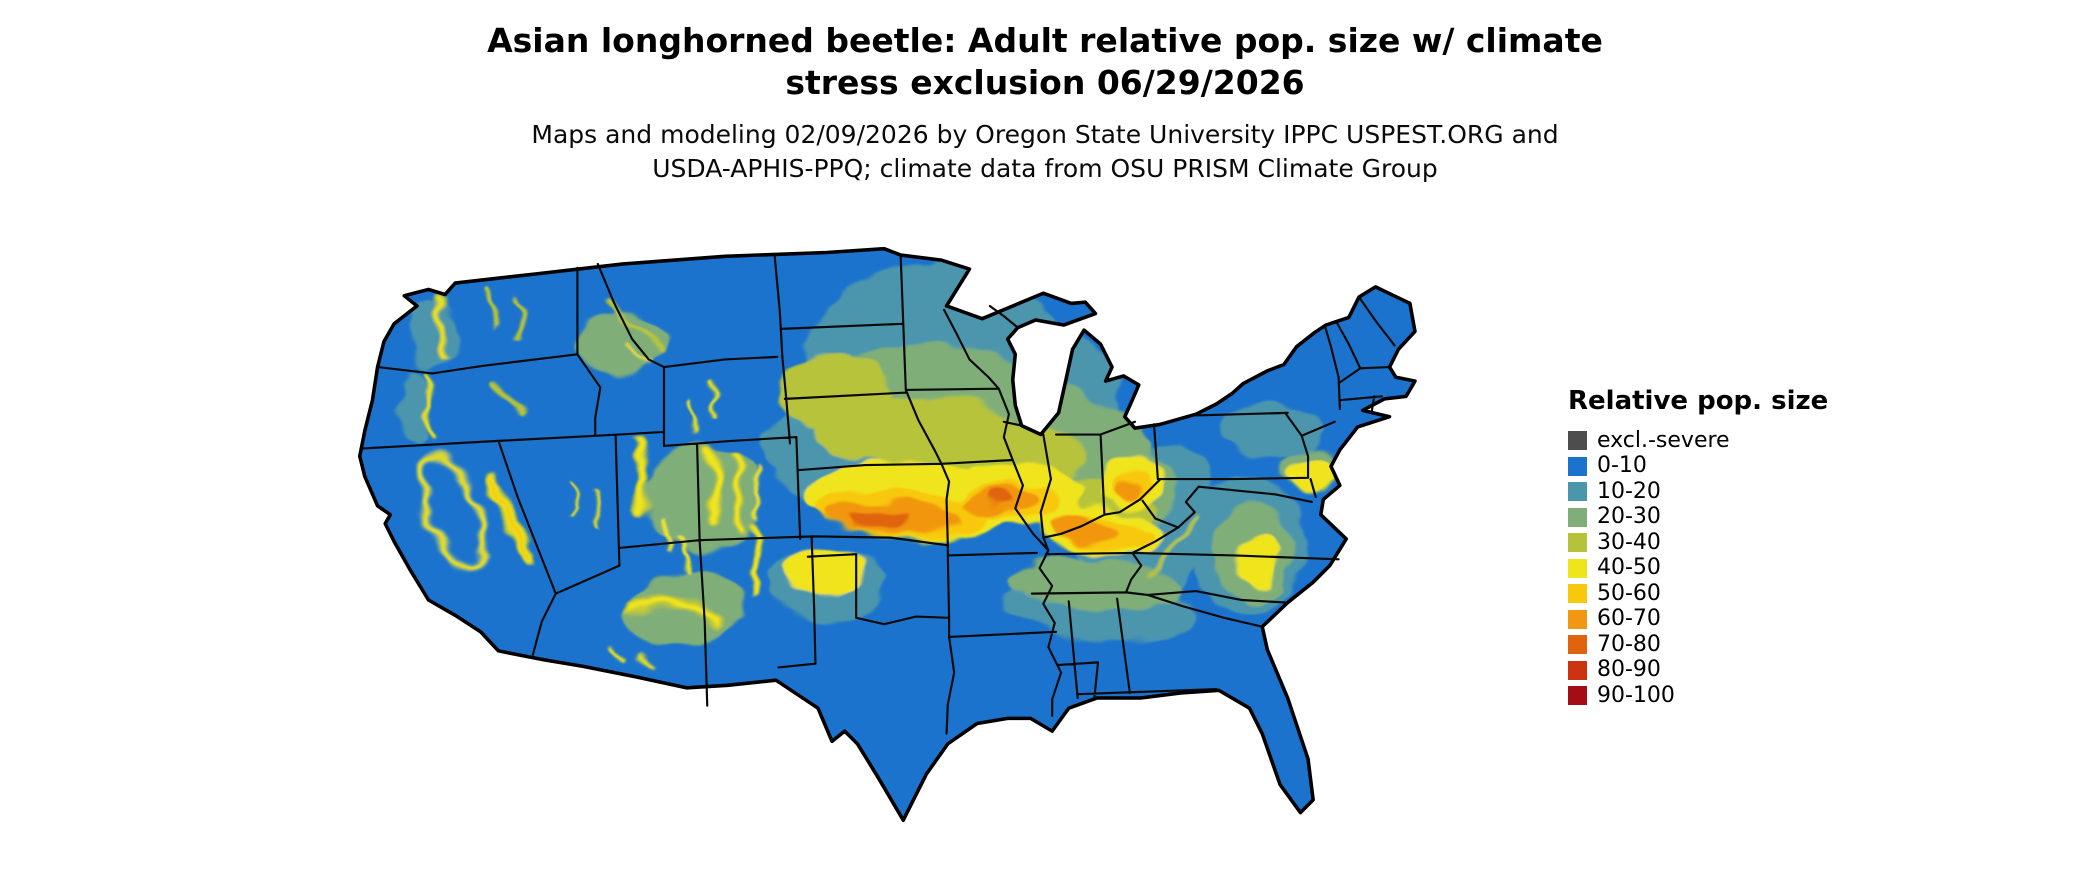 The image size is (2100, 892). Describe the element at coordinates (1629, 644) in the screenshot. I see `legend-item-label: 70-80` at that location.